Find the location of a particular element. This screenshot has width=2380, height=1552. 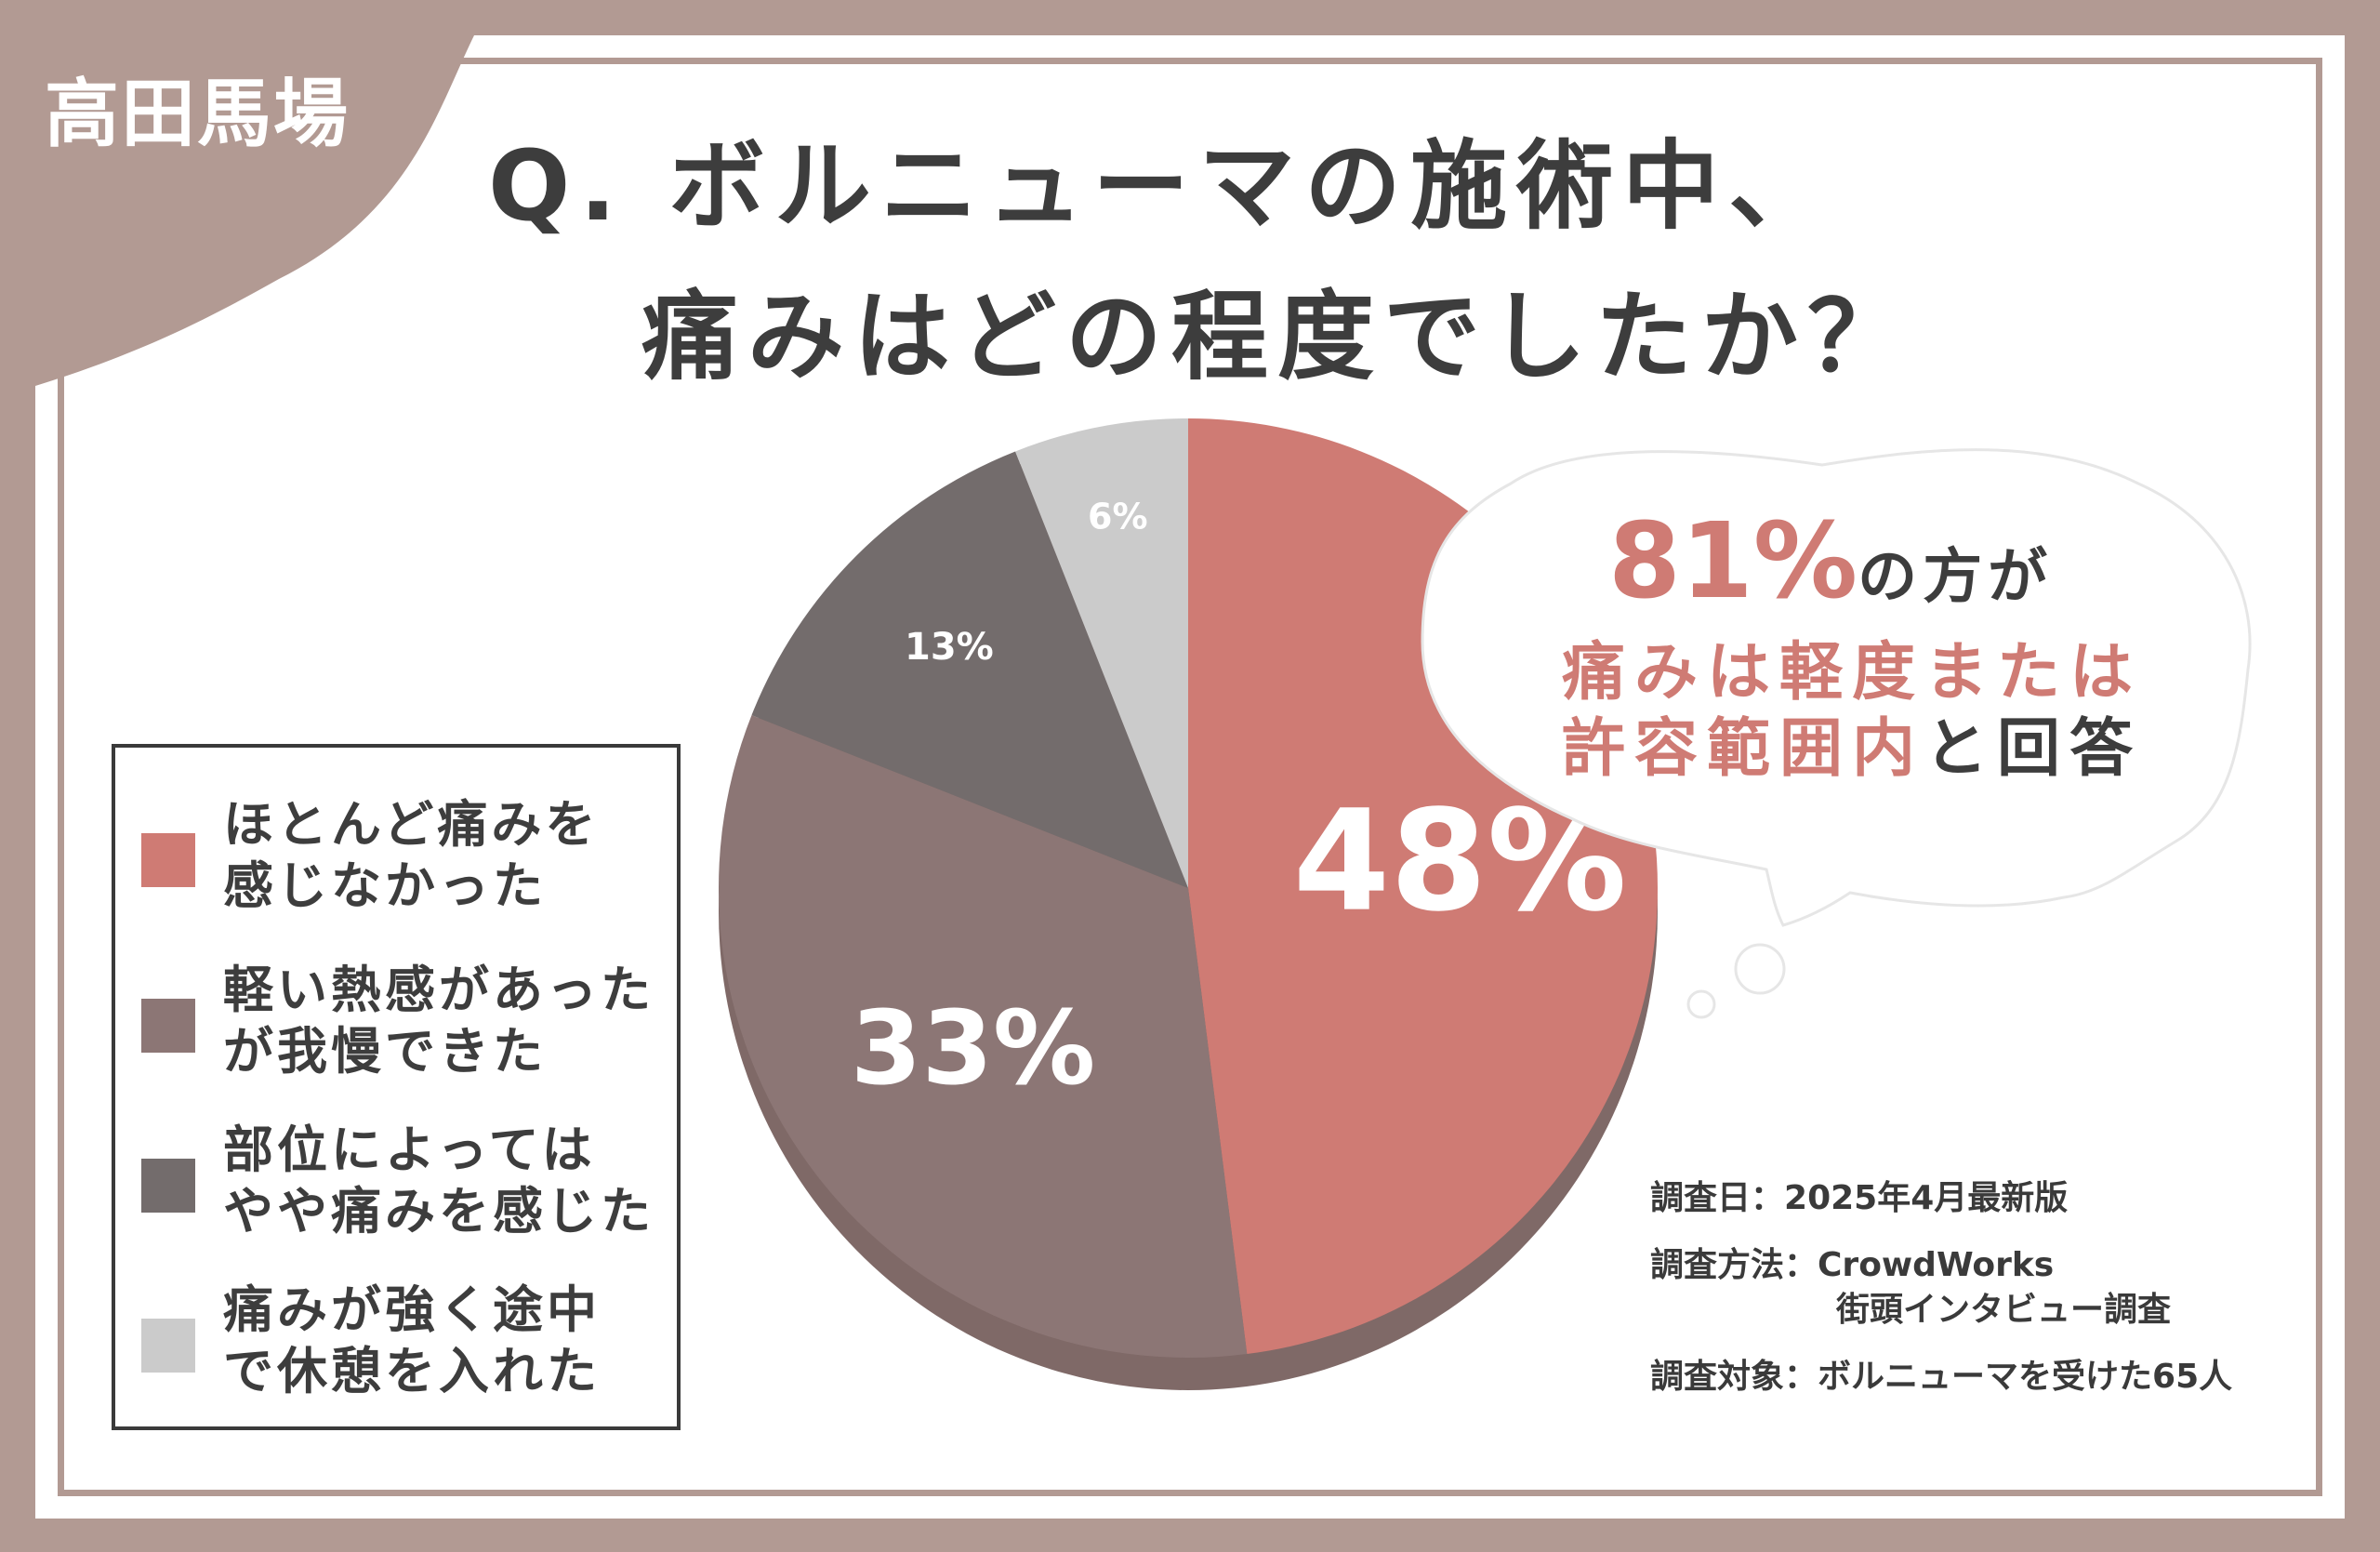

legend-item-strong-pain: 痛みが強く途中 で休憩を入れた is located at coordinates (401, 1354).